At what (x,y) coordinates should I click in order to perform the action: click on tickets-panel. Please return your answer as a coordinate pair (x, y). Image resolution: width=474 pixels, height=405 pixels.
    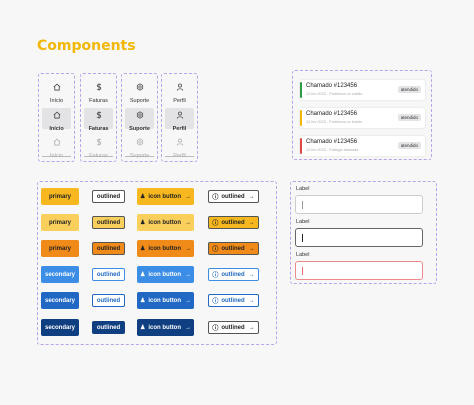
    Looking at the image, I should click on (362, 115).